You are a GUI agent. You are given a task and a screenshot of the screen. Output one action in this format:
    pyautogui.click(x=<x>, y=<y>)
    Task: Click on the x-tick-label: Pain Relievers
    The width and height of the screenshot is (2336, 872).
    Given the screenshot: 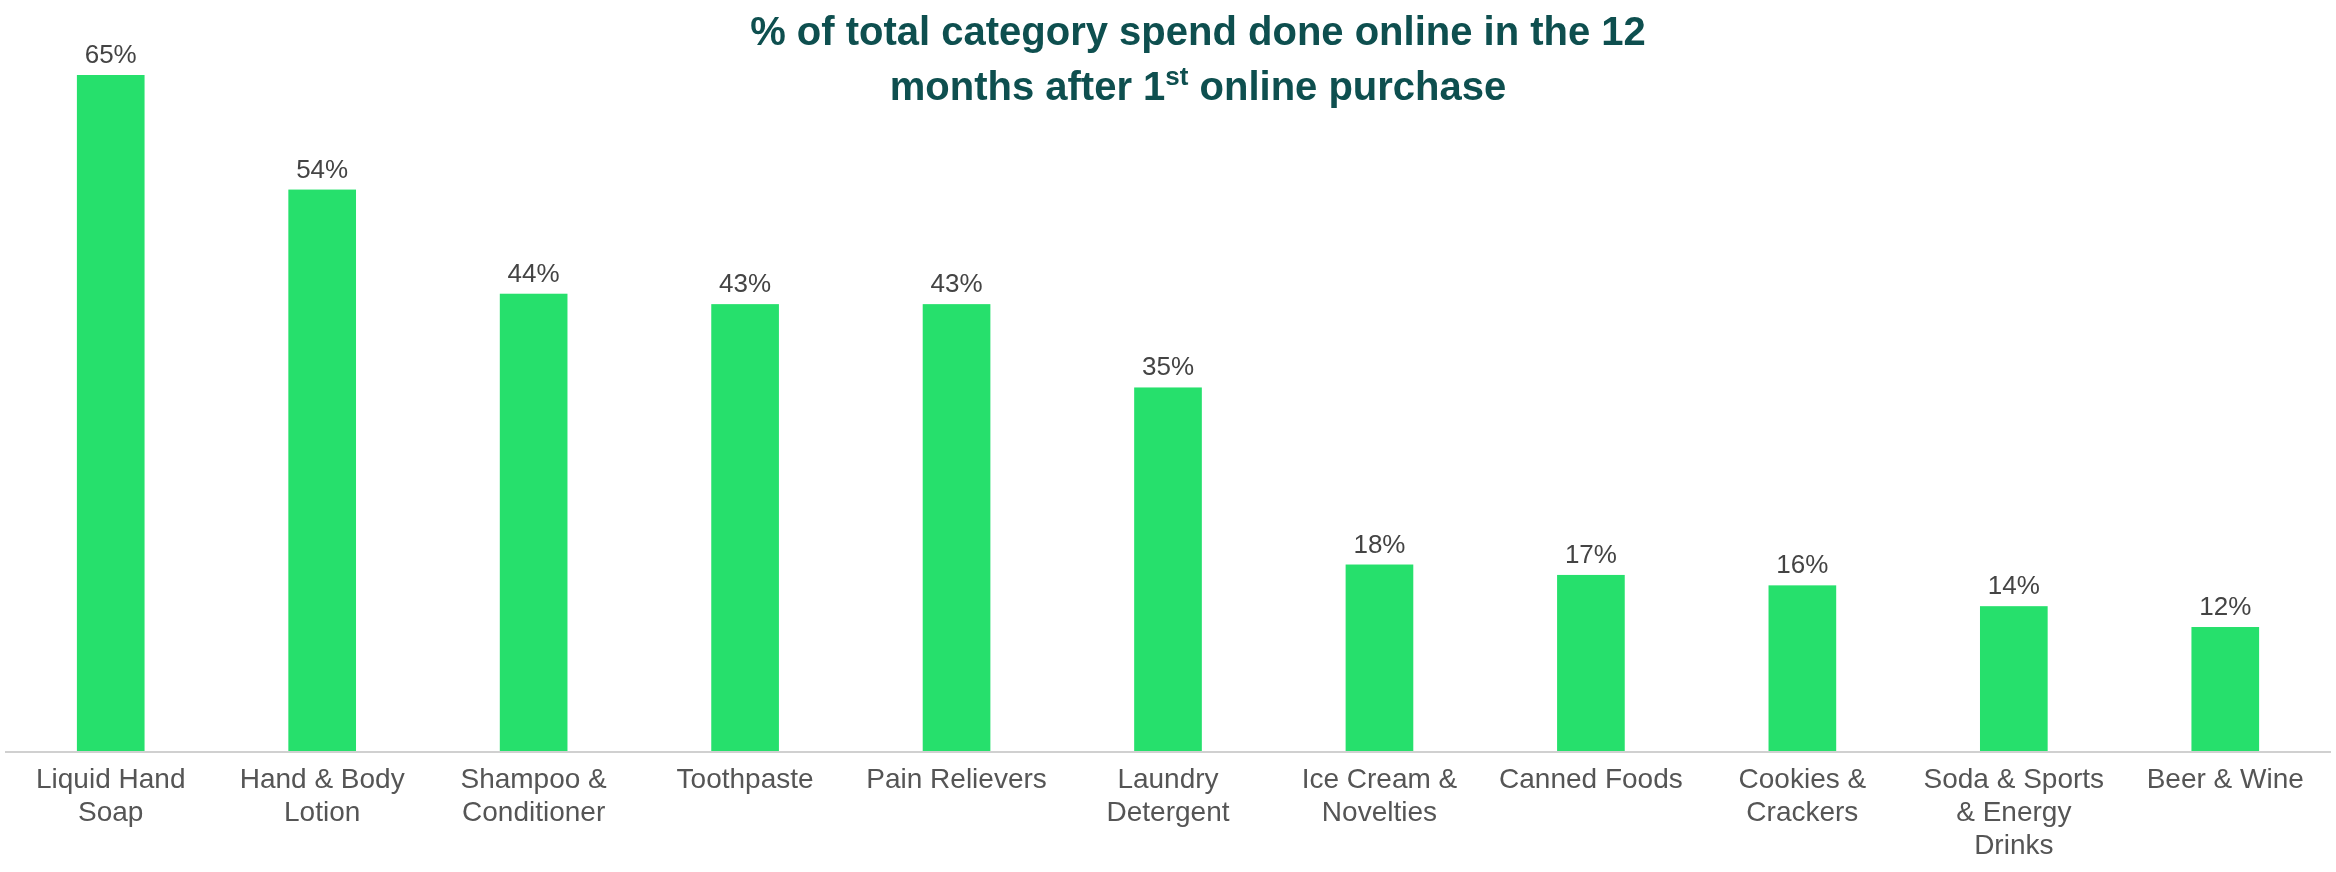 What is the action you would take?
    pyautogui.click(x=956, y=778)
    